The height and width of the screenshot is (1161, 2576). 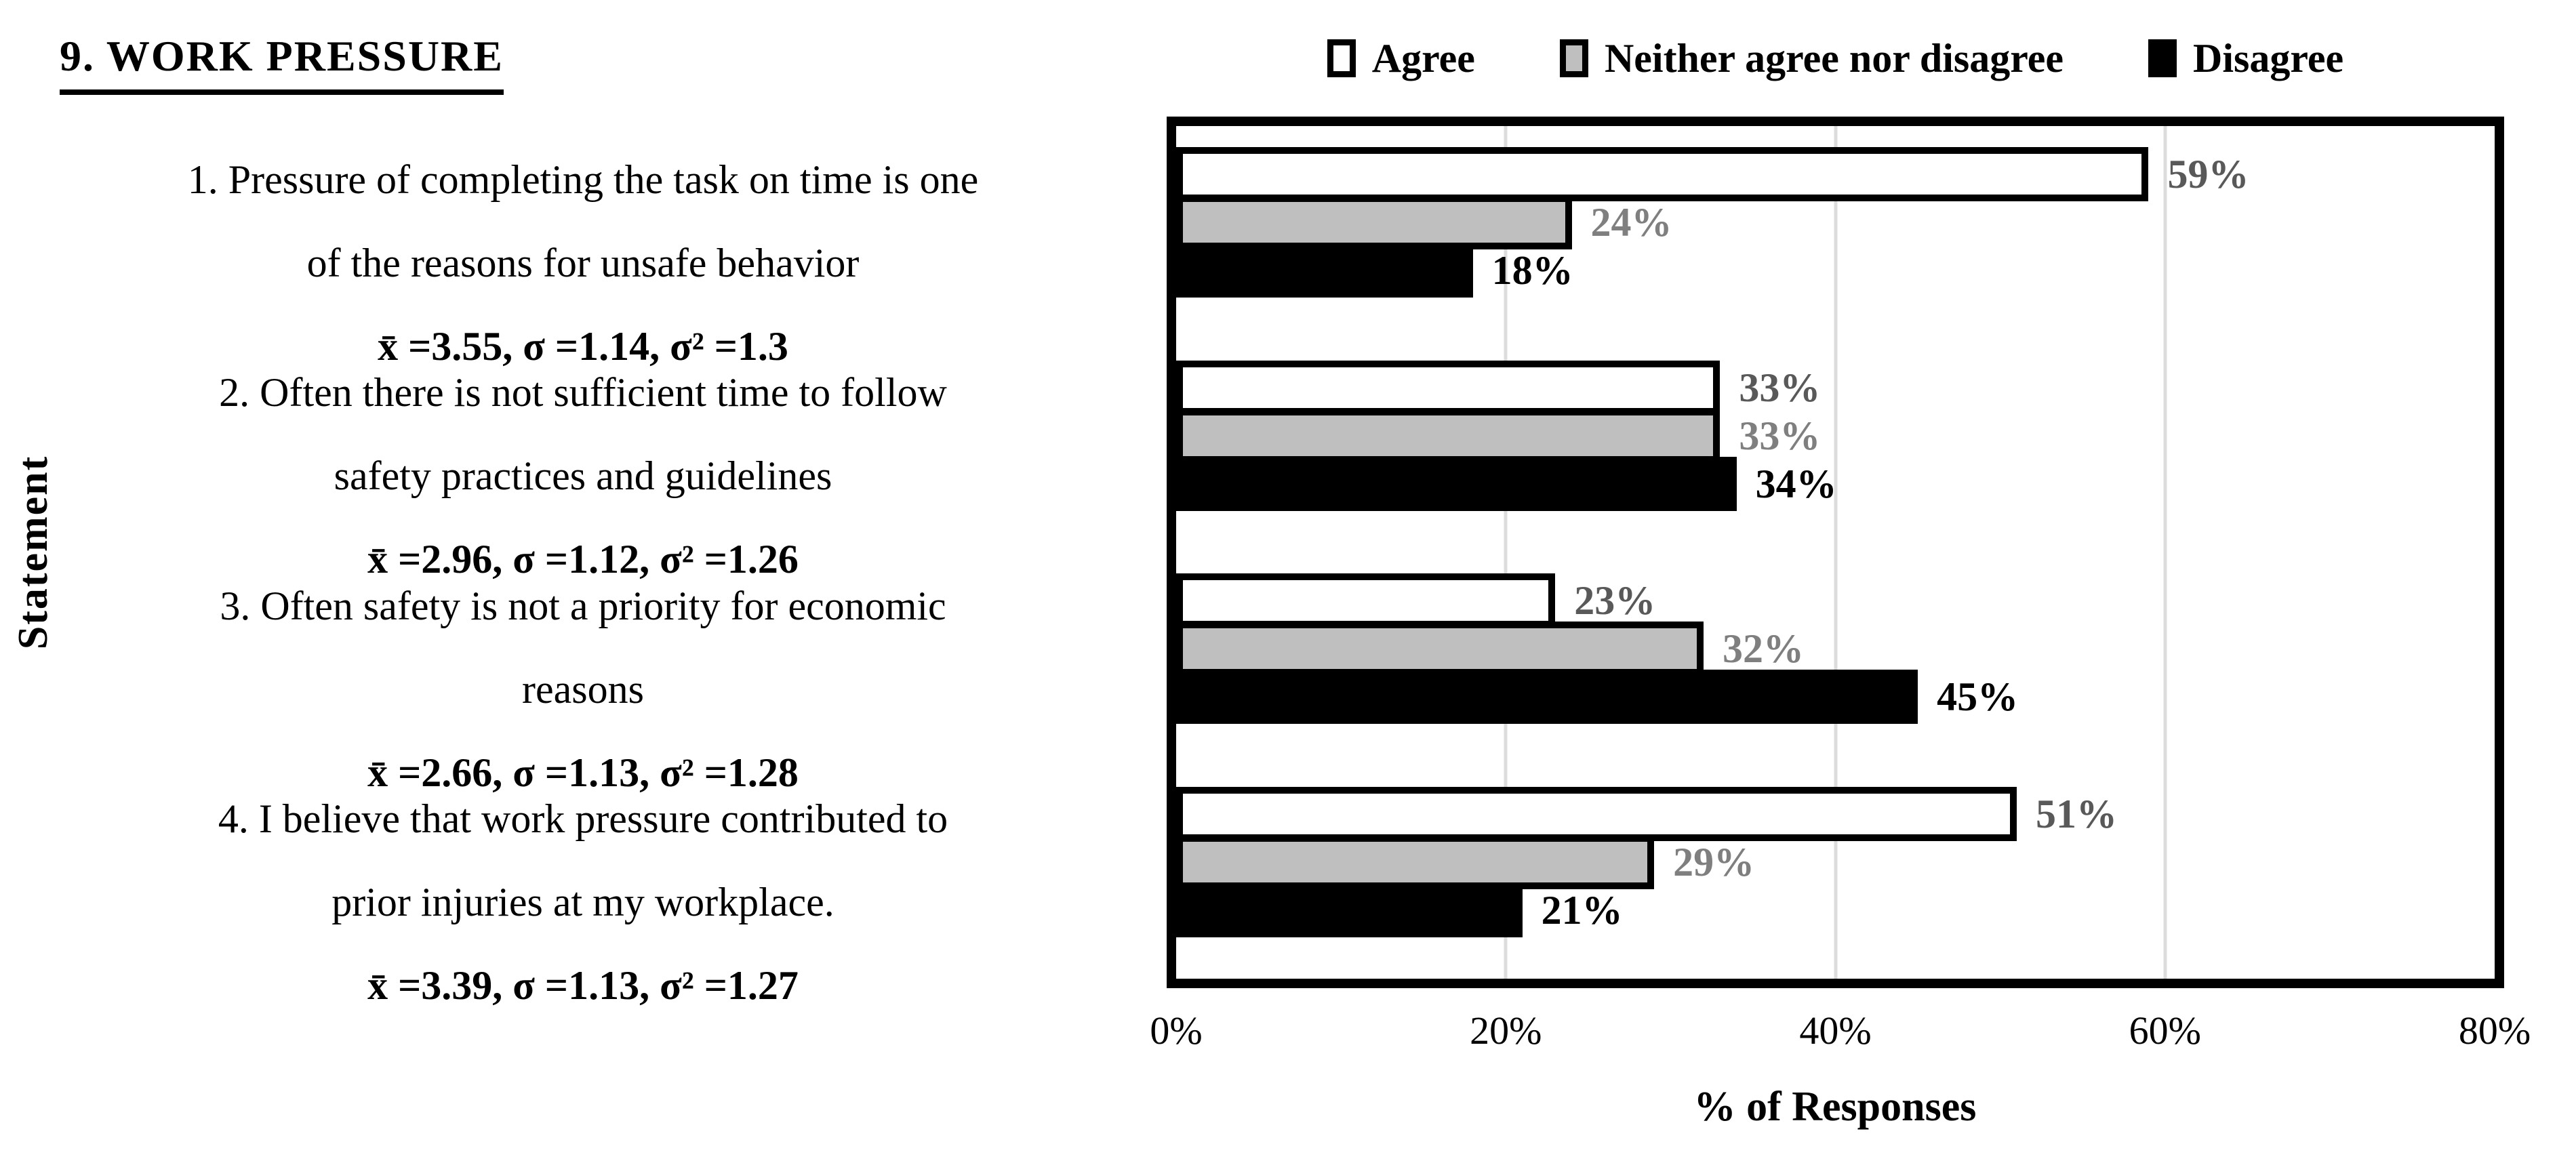 What do you see at coordinates (1835, 1031) in the screenshot?
I see `x-tick-label: 40%` at bounding box center [1835, 1031].